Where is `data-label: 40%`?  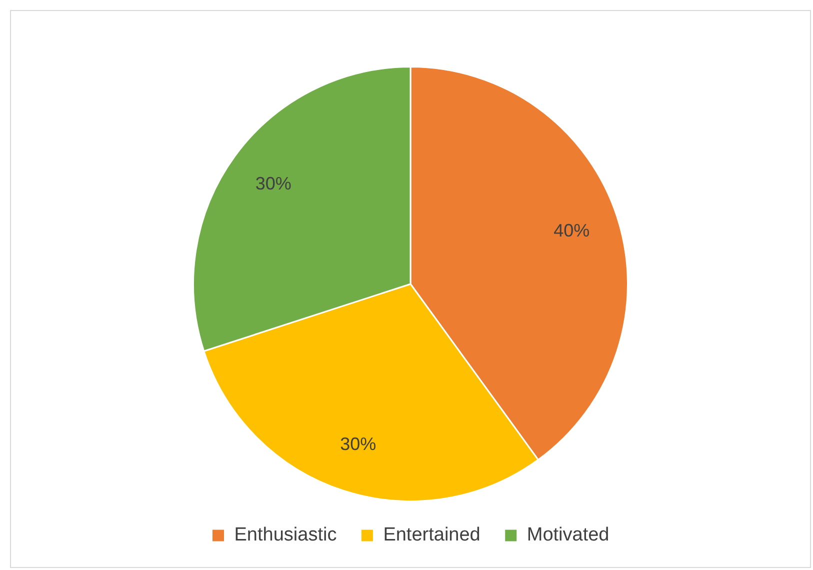
data-label: 40% is located at coordinates (572, 230).